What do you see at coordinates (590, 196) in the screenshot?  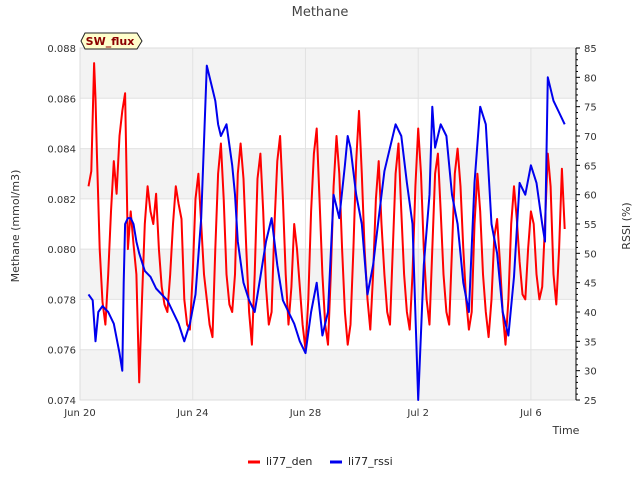 I see `right-tick-label: 60` at bounding box center [590, 196].